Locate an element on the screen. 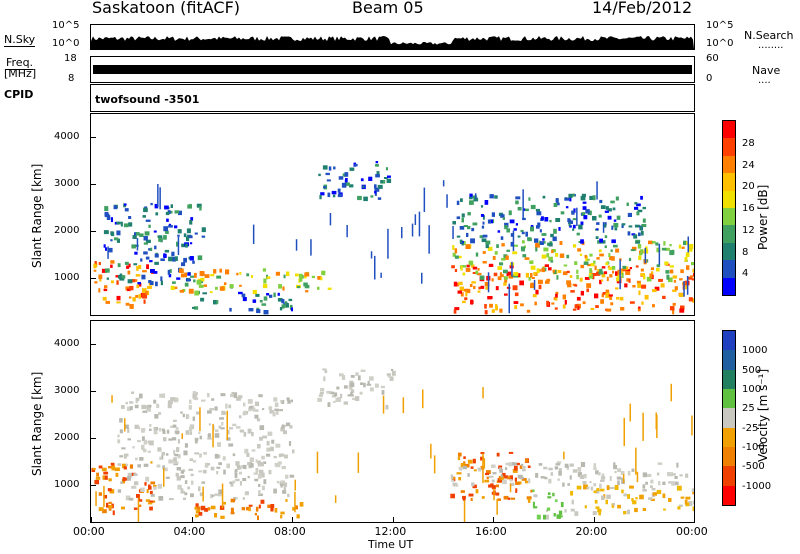 Image resolution: width=800 pixels, height=554 pixels. nsky-panel is located at coordinates (392, 37).